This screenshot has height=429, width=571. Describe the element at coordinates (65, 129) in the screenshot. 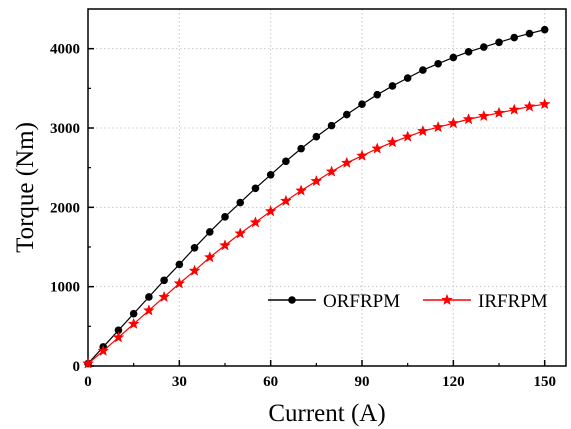

I see `y-tick-label: 3000` at that location.